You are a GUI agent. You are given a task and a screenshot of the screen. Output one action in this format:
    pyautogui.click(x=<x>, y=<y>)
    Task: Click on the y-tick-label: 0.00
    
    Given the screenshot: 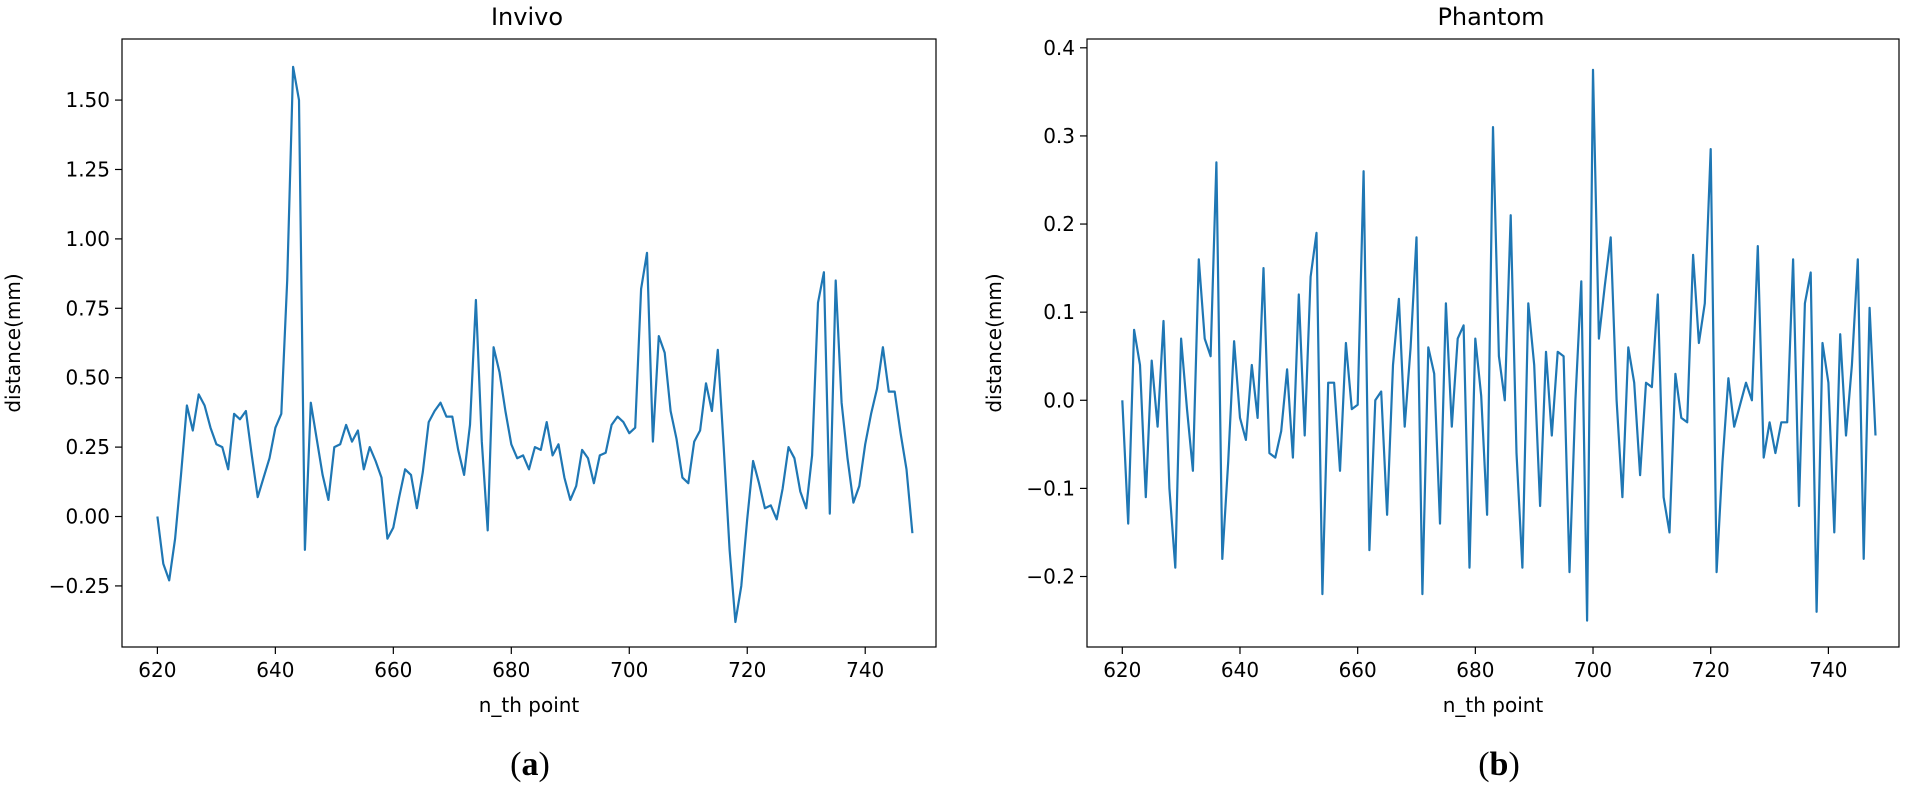 What is the action you would take?
    pyautogui.click(x=87, y=517)
    